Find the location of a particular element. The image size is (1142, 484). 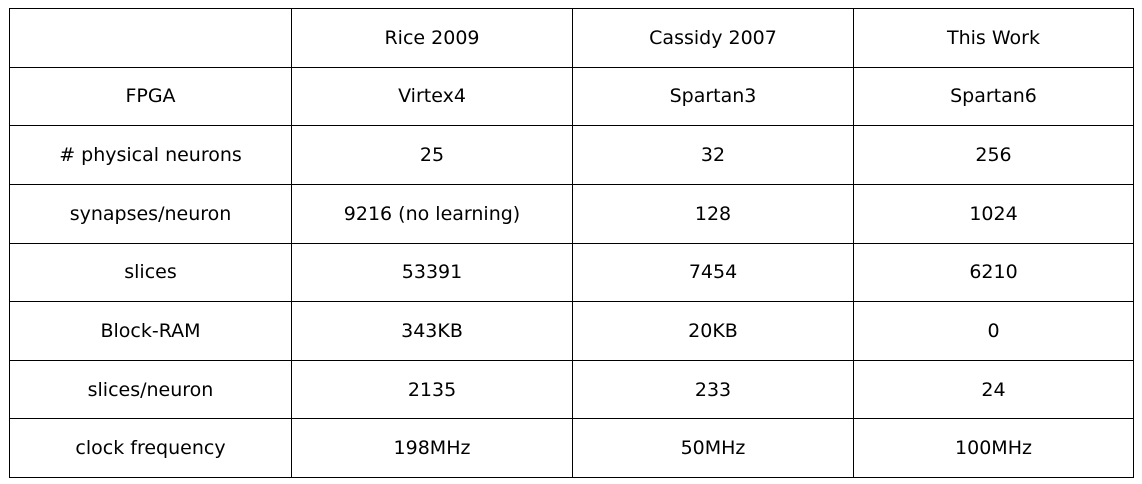

table-cell: 0 is located at coordinates (993, 331).